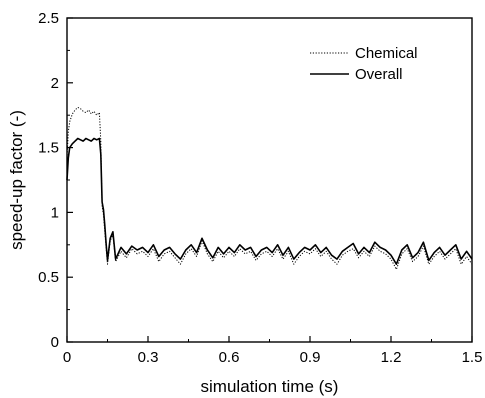  I want to click on x-tick-label: 1.2, so click(391, 357).